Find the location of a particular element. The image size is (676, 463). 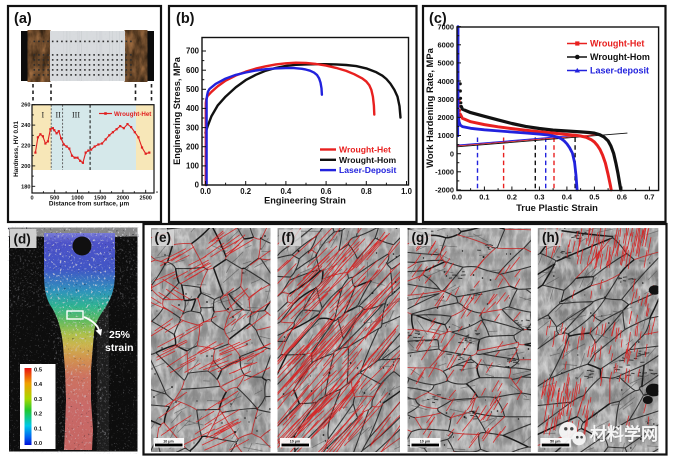

svg-text: (g) is located at coordinates (420, 237).